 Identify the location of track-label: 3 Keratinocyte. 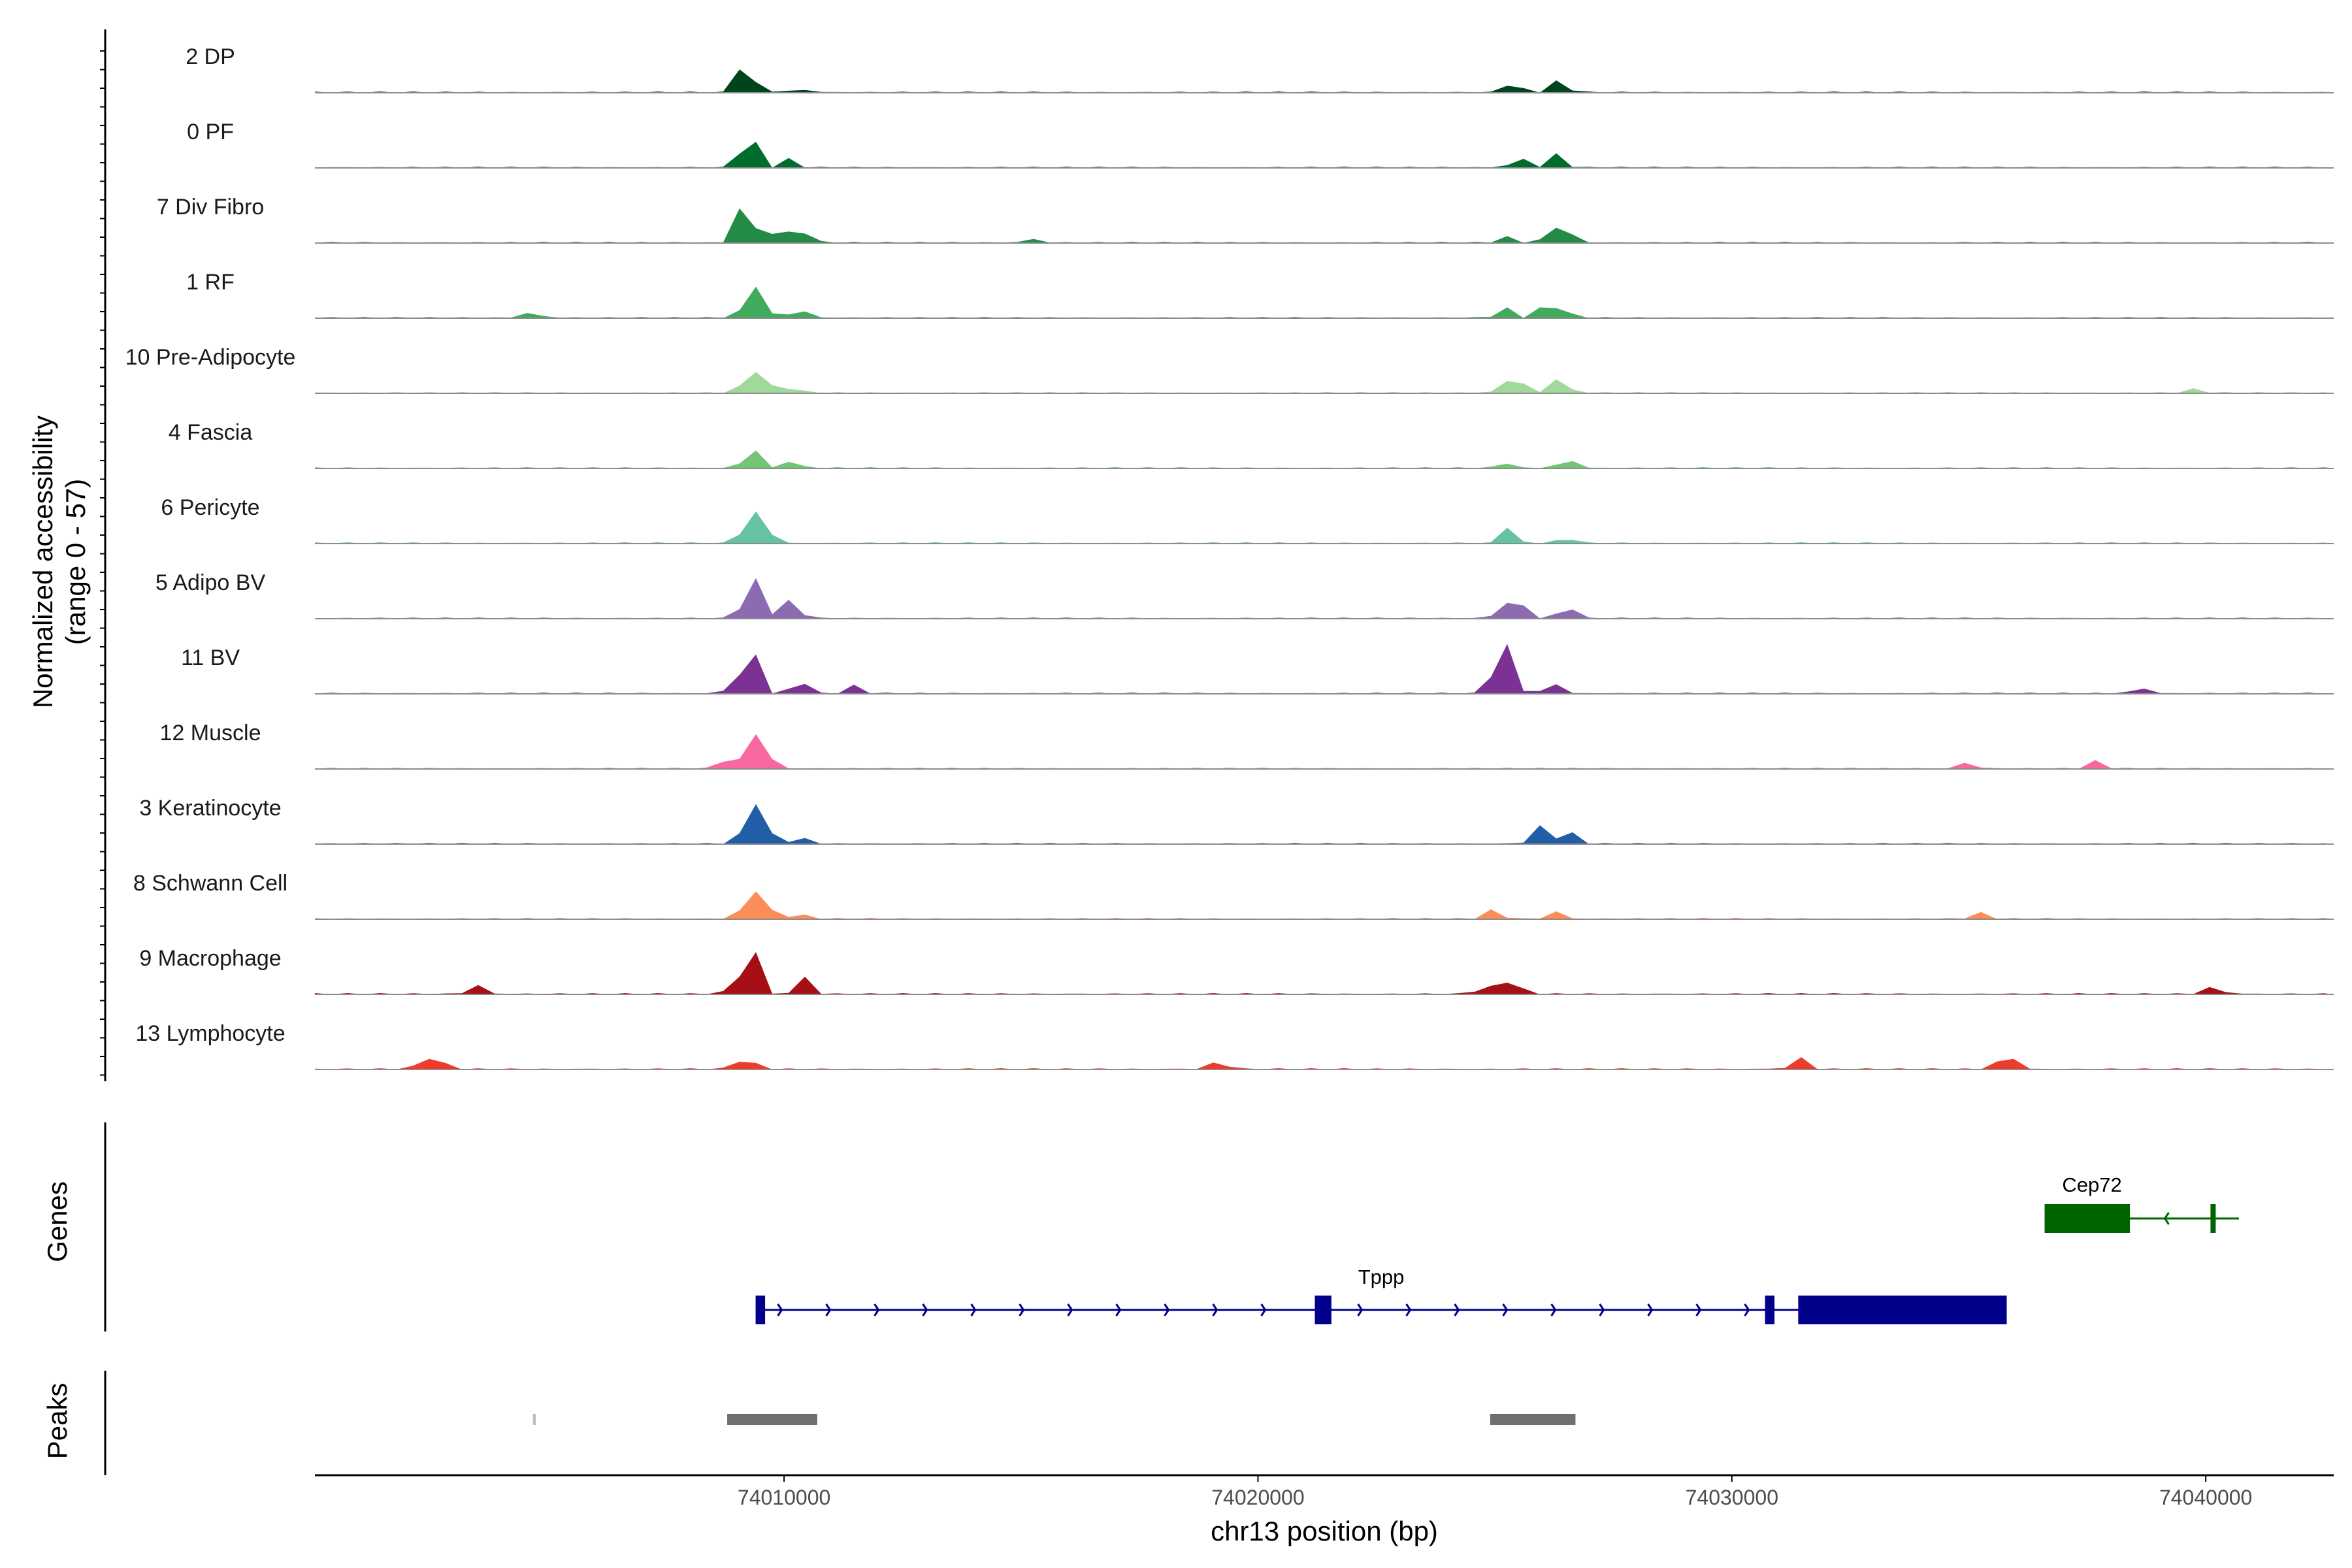
(210, 808).